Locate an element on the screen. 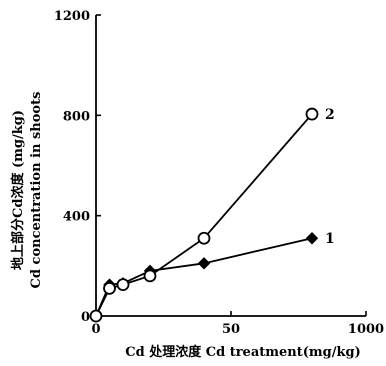 This screenshot has height=366, width=386. series-labels: 12 is located at coordinates (330, 177).